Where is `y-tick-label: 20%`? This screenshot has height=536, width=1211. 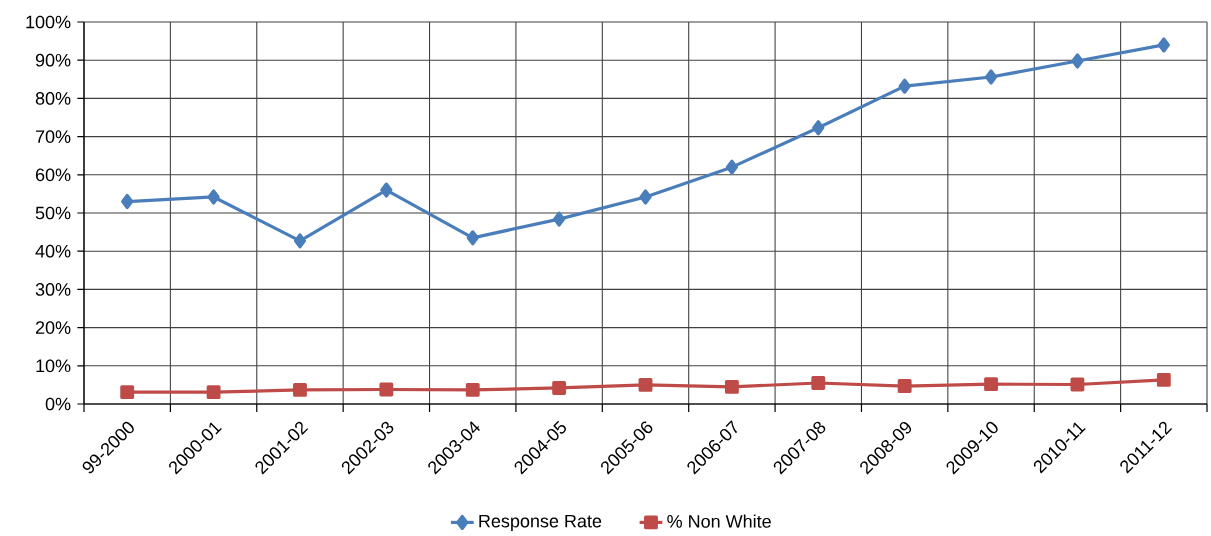
y-tick-label: 20% is located at coordinates (53, 328).